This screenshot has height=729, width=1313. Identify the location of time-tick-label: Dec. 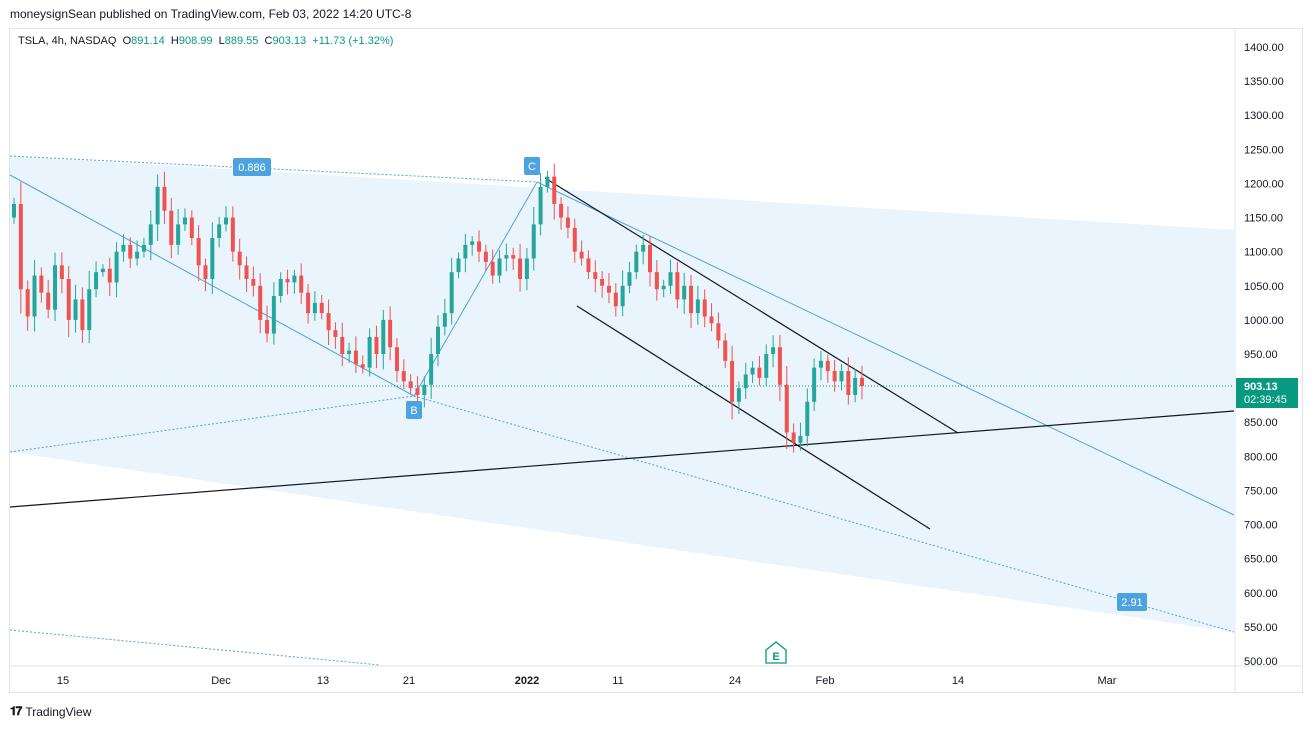
(221, 681).